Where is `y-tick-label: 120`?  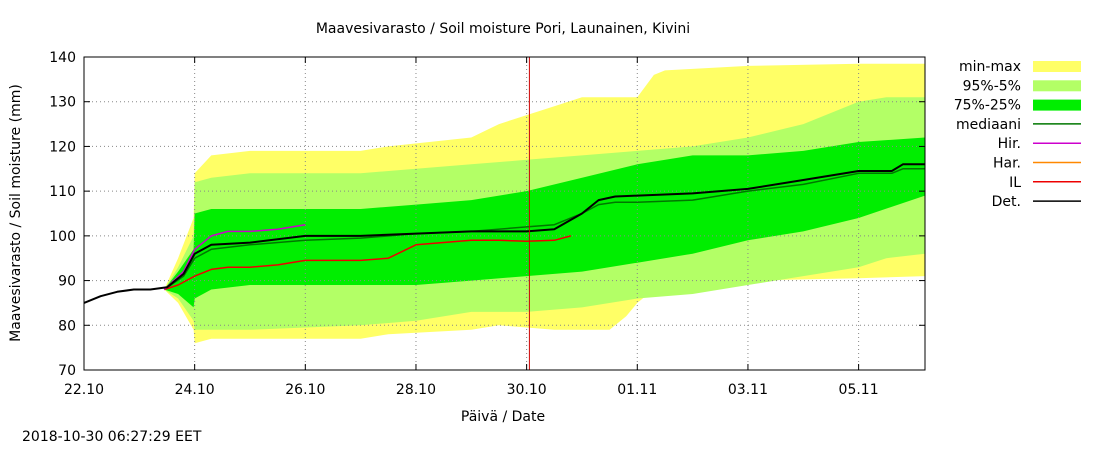
y-tick-label: 120 is located at coordinates (62, 147).